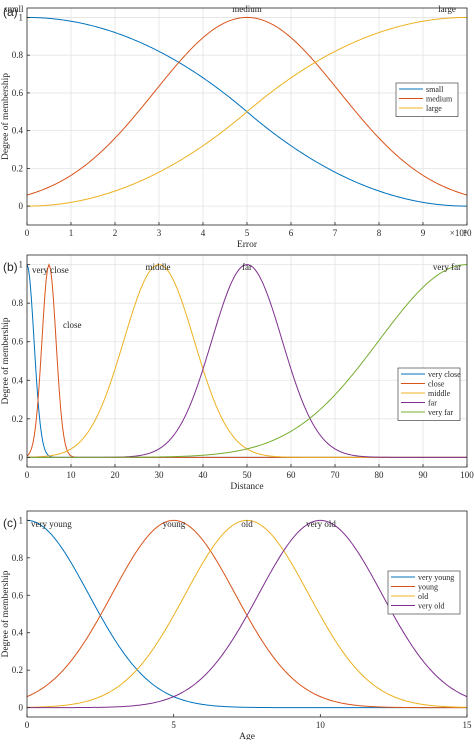  What do you see at coordinates (116, 475) in the screenshot?
I see `x-tick-label: 20` at bounding box center [116, 475].